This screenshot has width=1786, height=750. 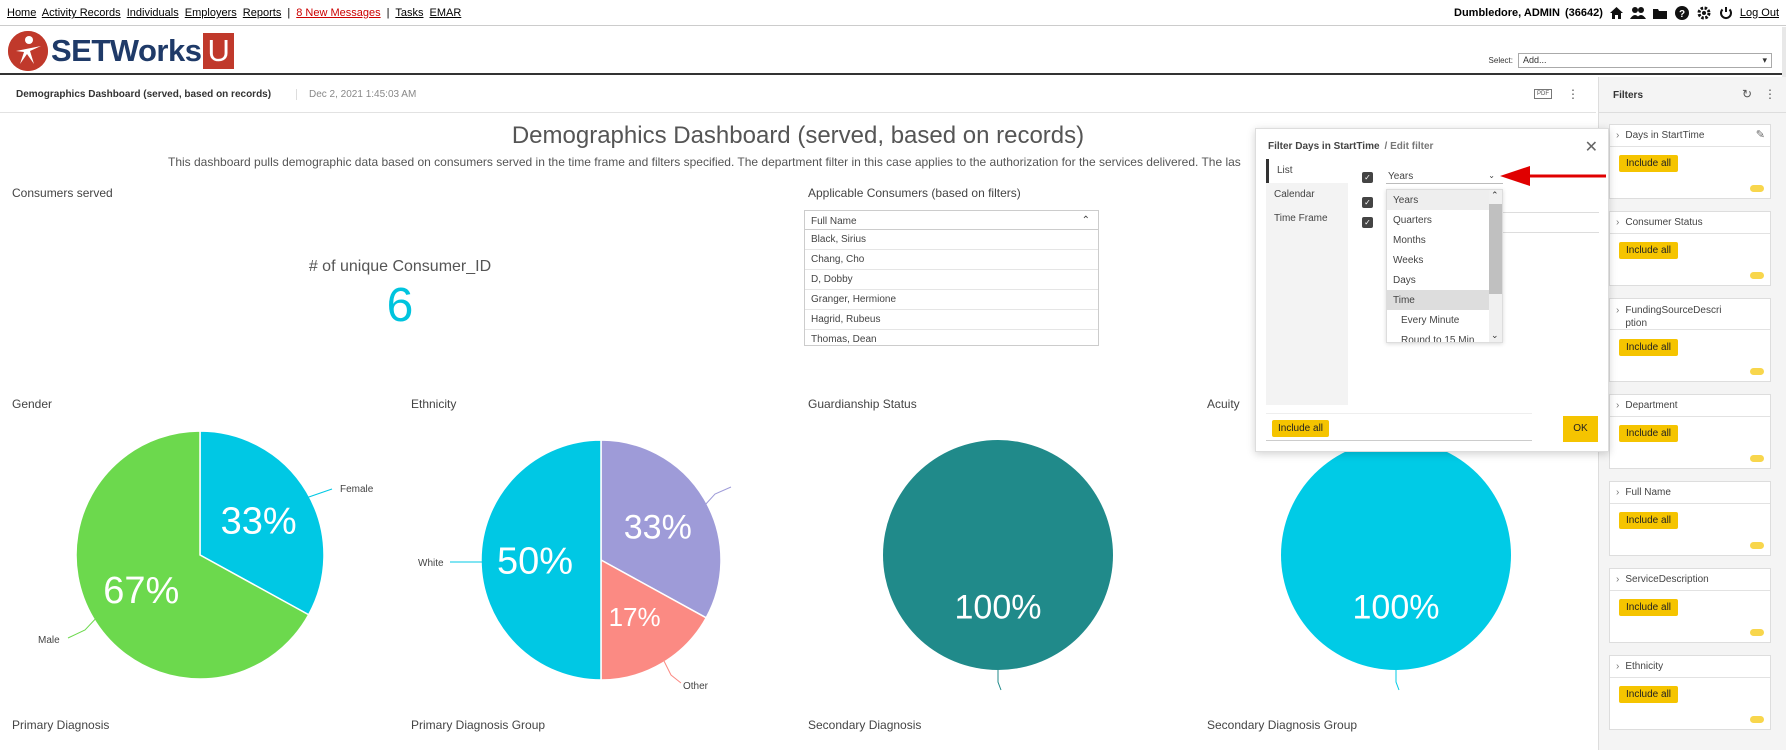 What do you see at coordinates (1667, 579) in the screenshot?
I see `filter-name: ServiceDescription` at bounding box center [1667, 579].